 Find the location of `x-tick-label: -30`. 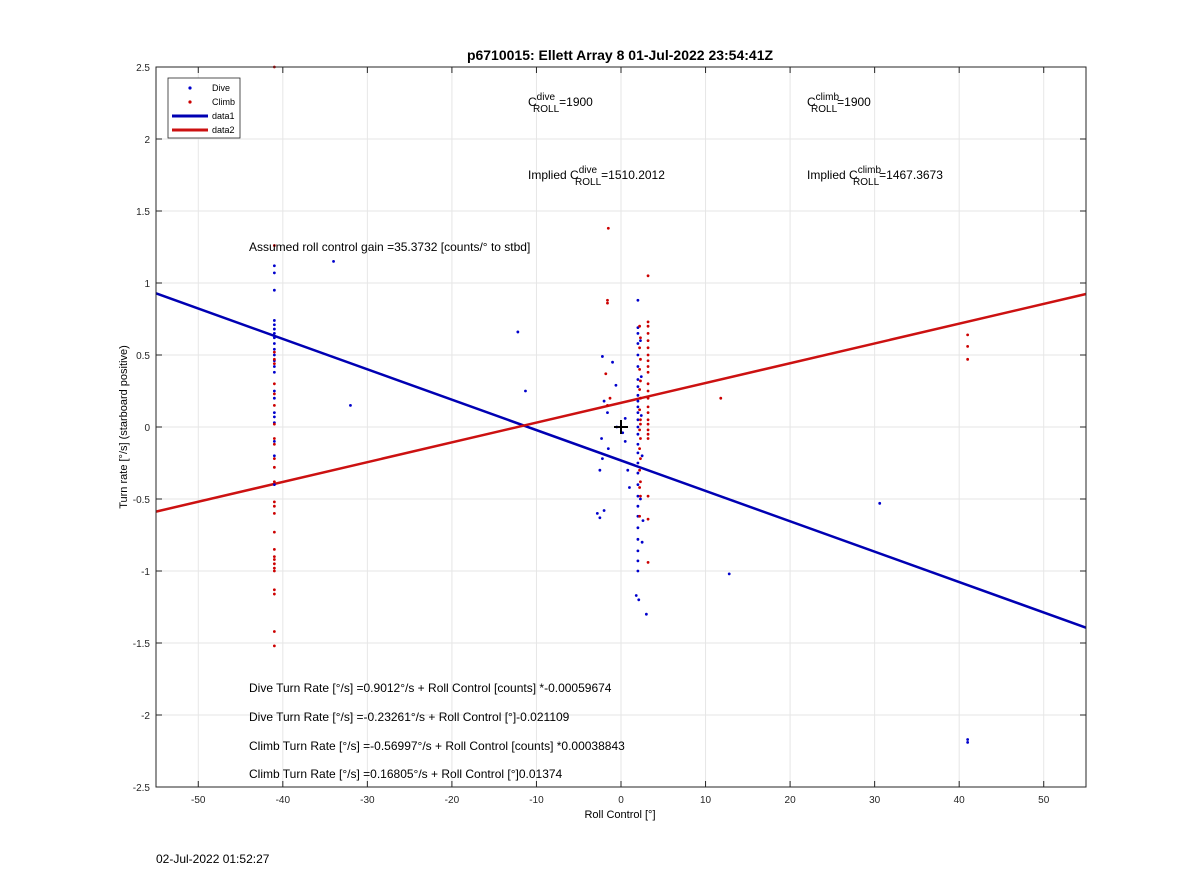

x-tick-label: -30 is located at coordinates (367, 800).